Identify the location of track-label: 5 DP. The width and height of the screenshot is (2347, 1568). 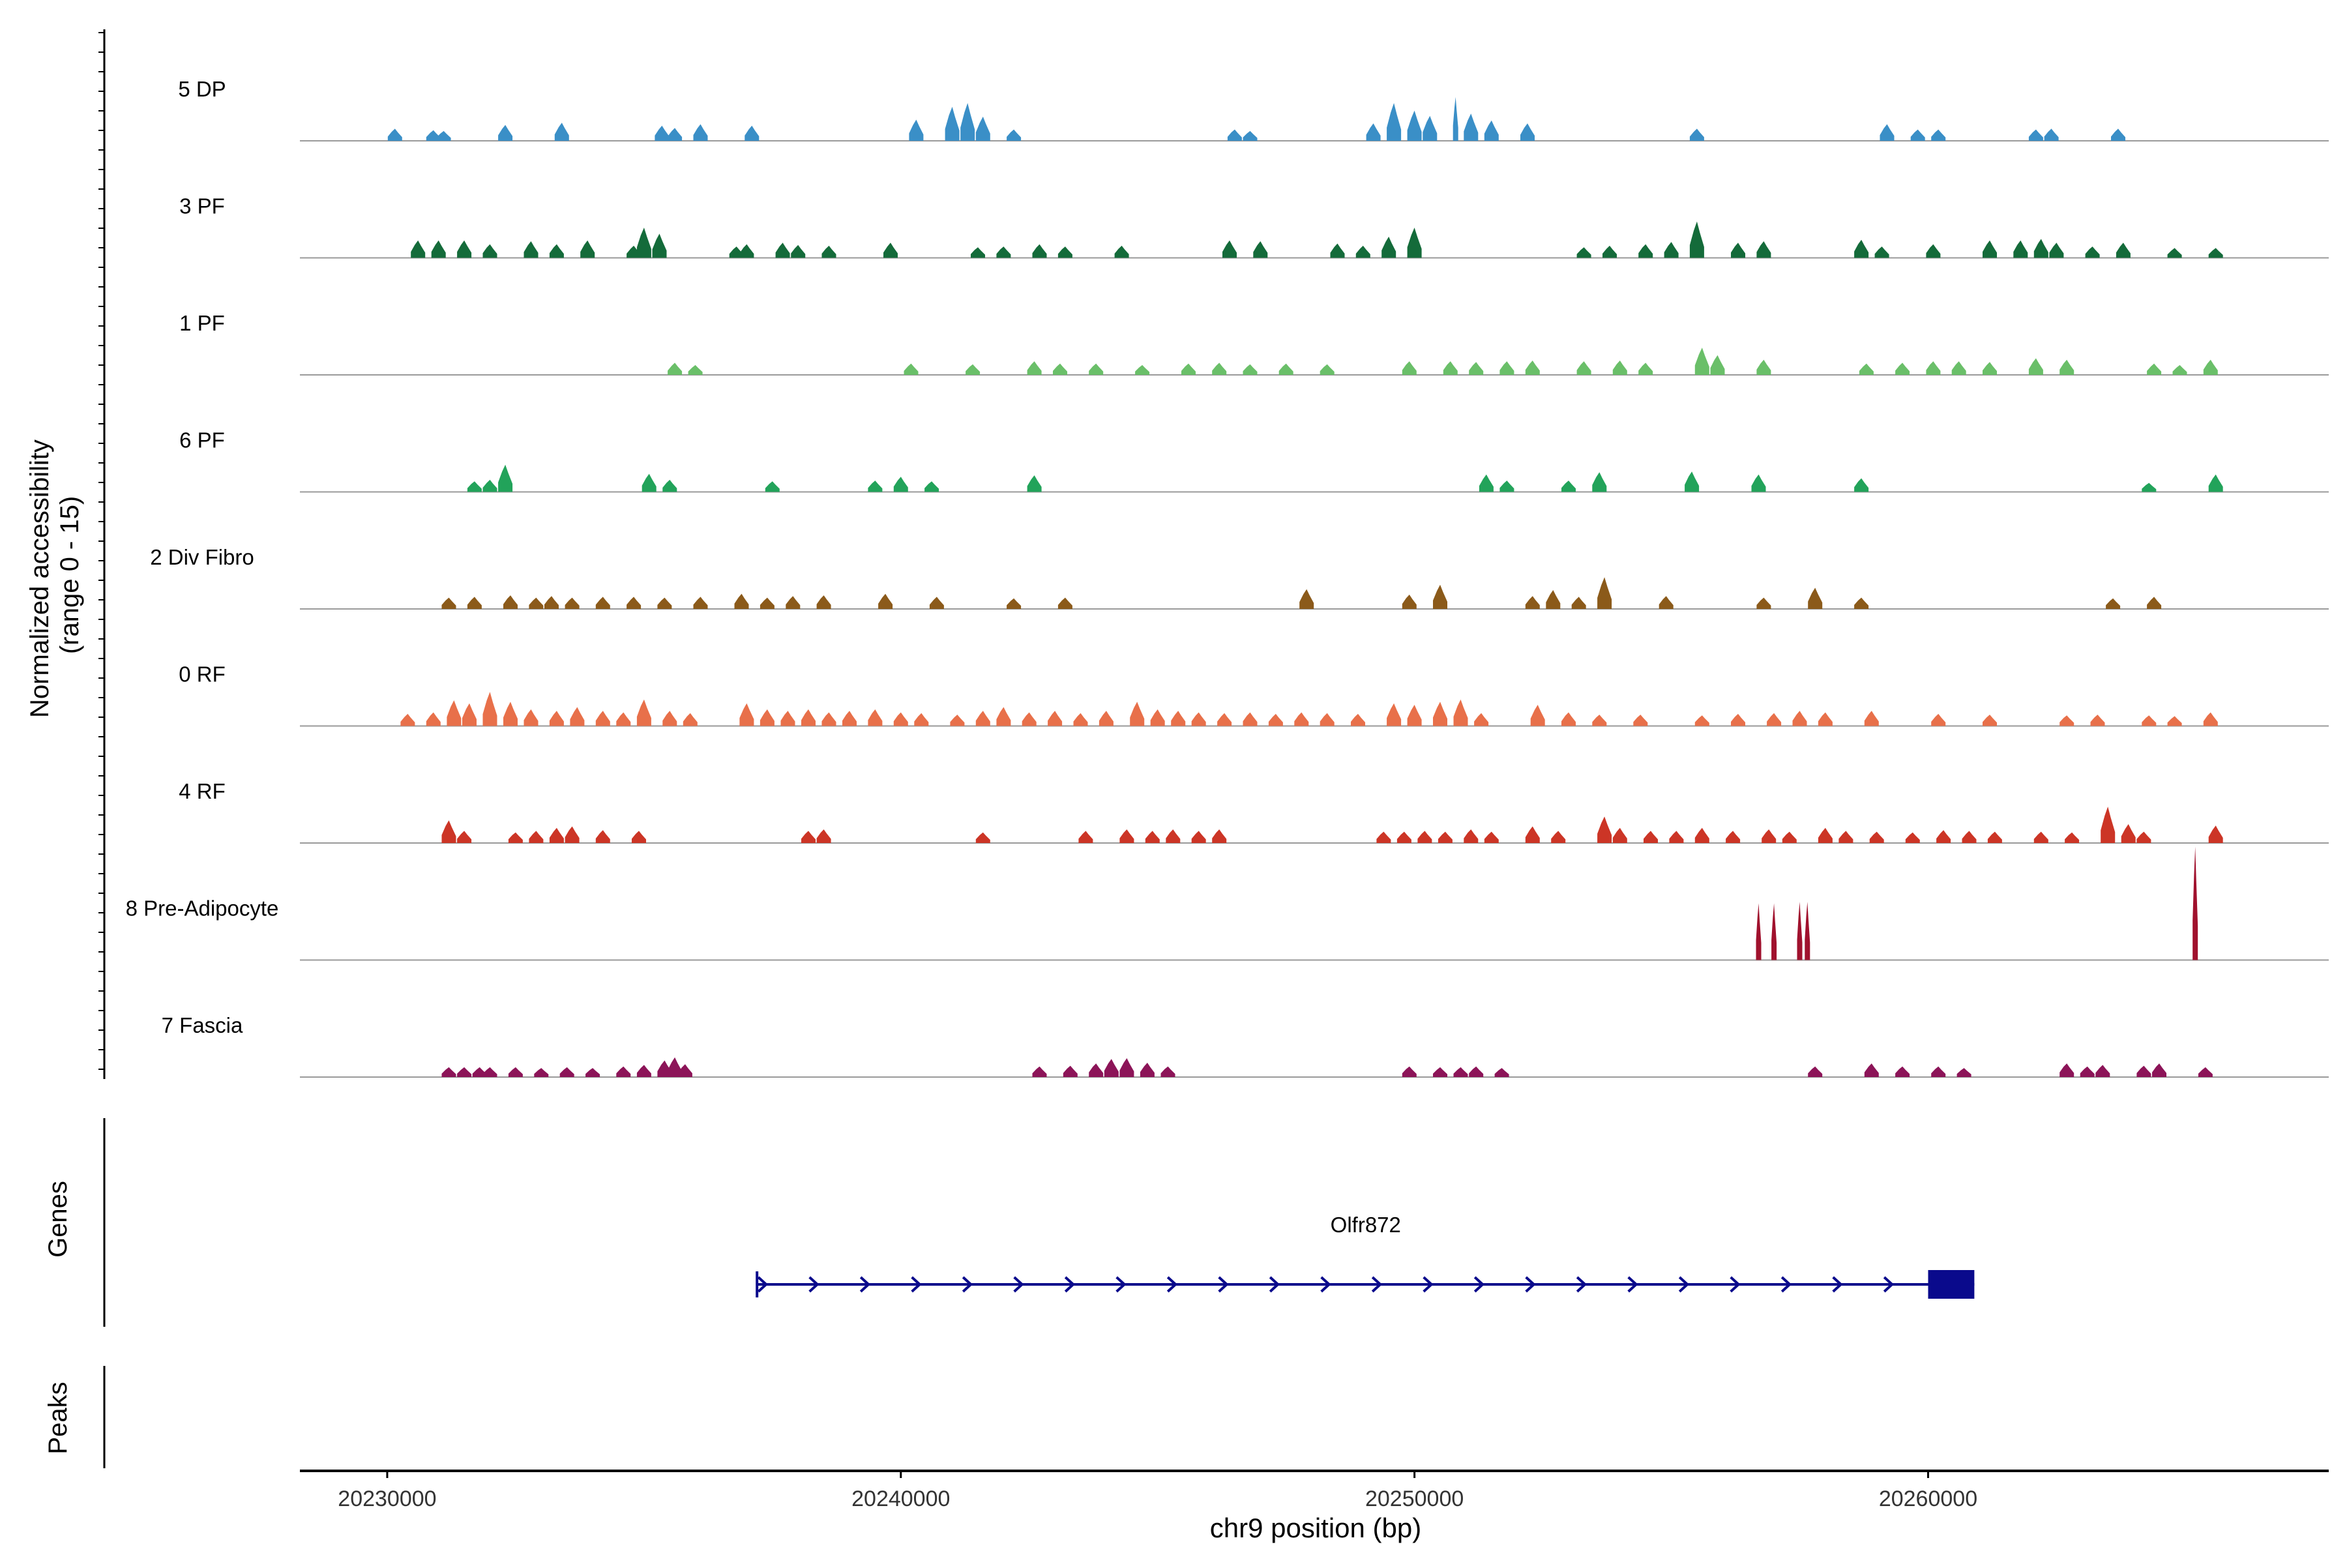
(202, 89).